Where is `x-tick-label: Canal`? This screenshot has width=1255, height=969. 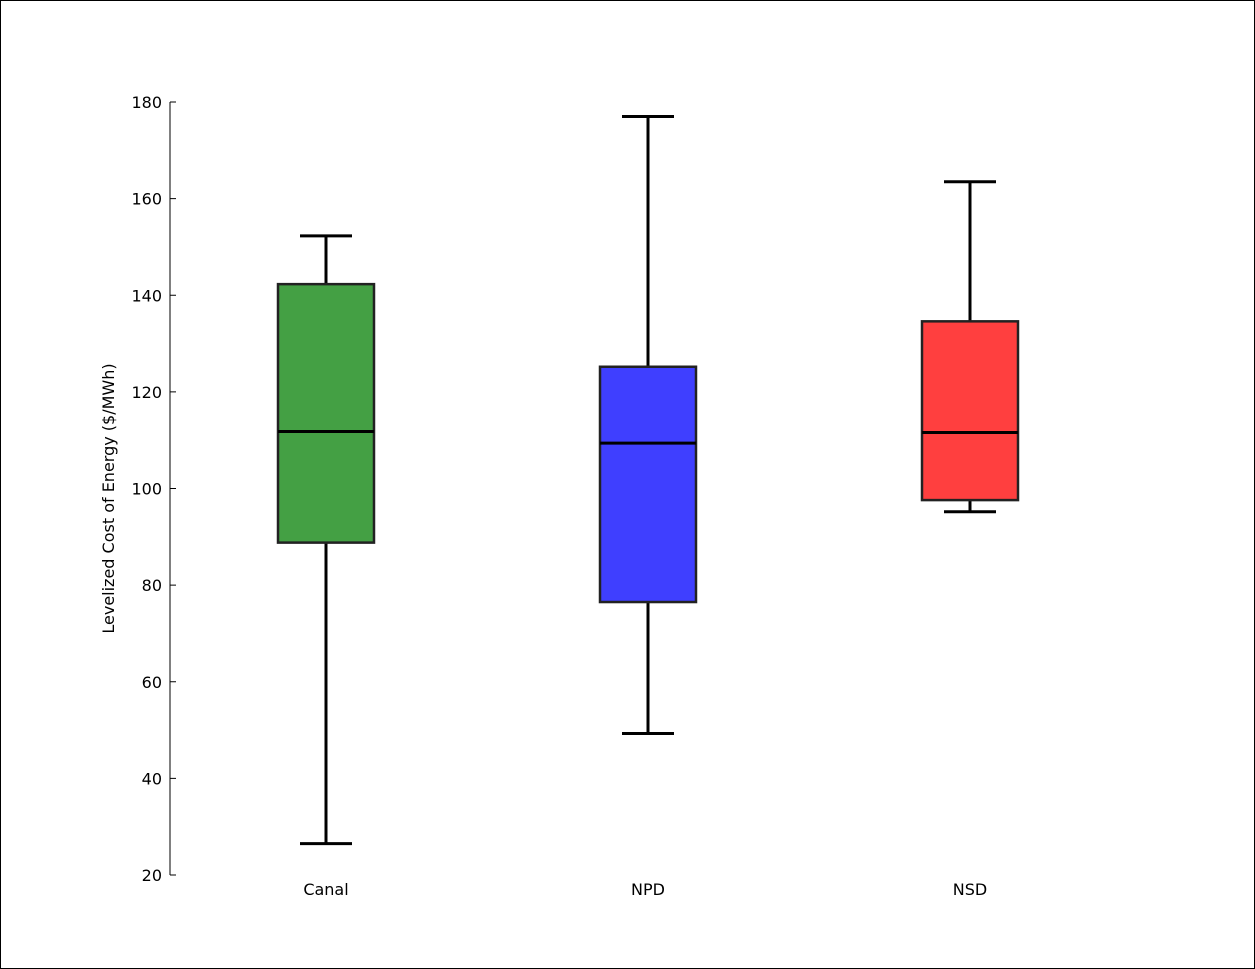 x-tick-label: Canal is located at coordinates (325, 889).